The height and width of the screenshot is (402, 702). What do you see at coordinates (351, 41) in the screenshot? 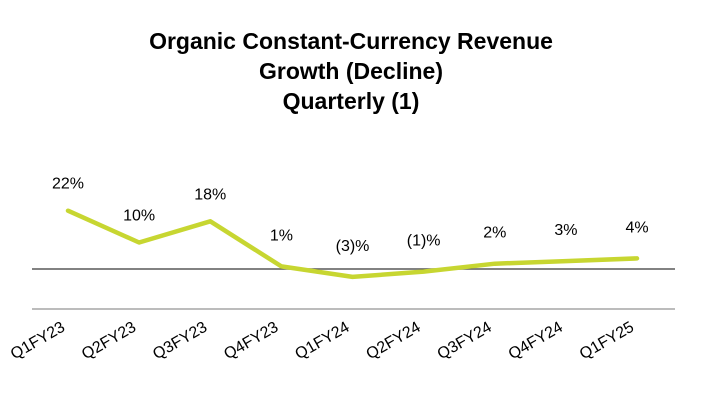
I see `chart-title-line-1: Organic Constant-Currency Revenue` at bounding box center [351, 41].